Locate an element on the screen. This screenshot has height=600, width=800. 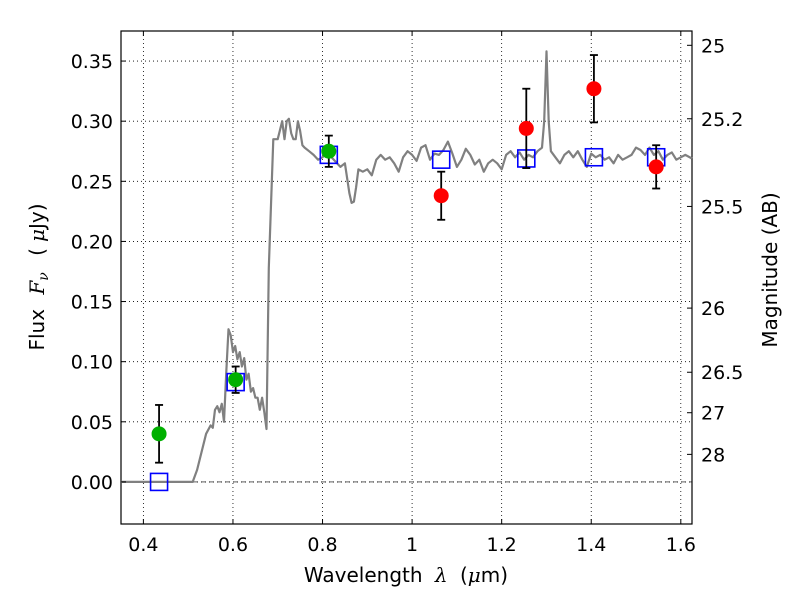
y-tick-label: 0.00 is located at coordinates (92, 483).